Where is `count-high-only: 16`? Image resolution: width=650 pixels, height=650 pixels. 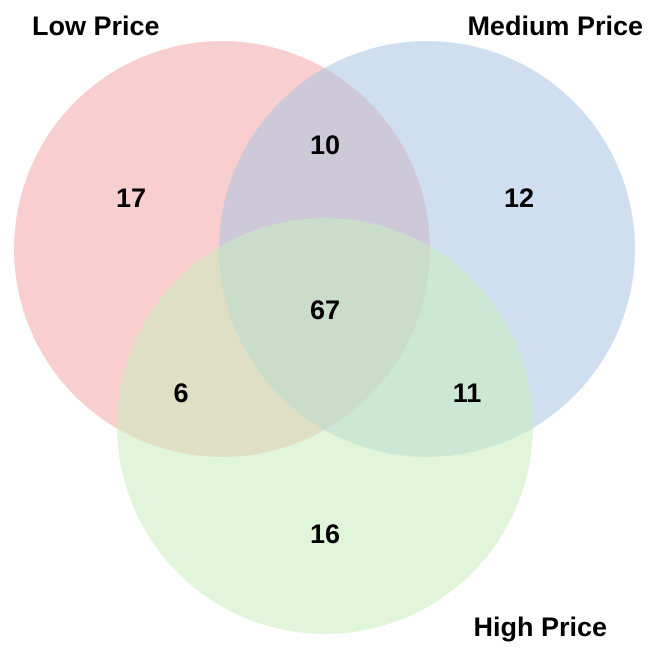 count-high-only: 16 is located at coordinates (325, 534).